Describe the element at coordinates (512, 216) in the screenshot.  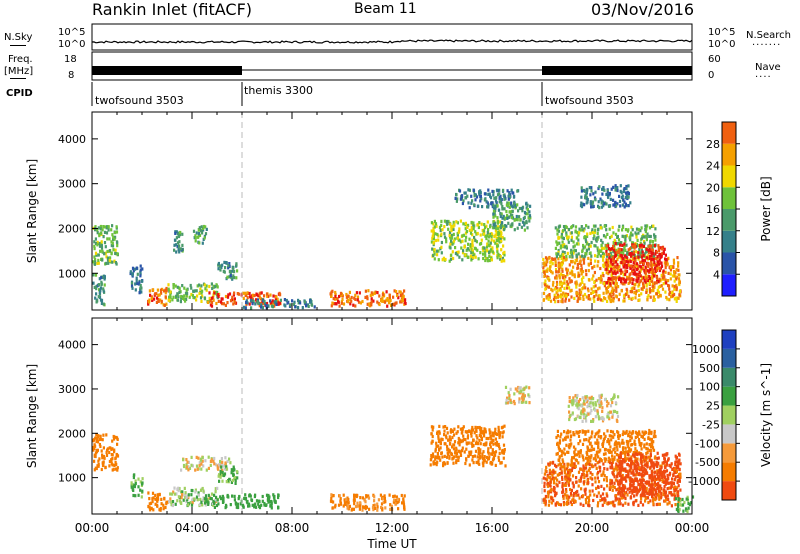
I see `data-region` at that location.